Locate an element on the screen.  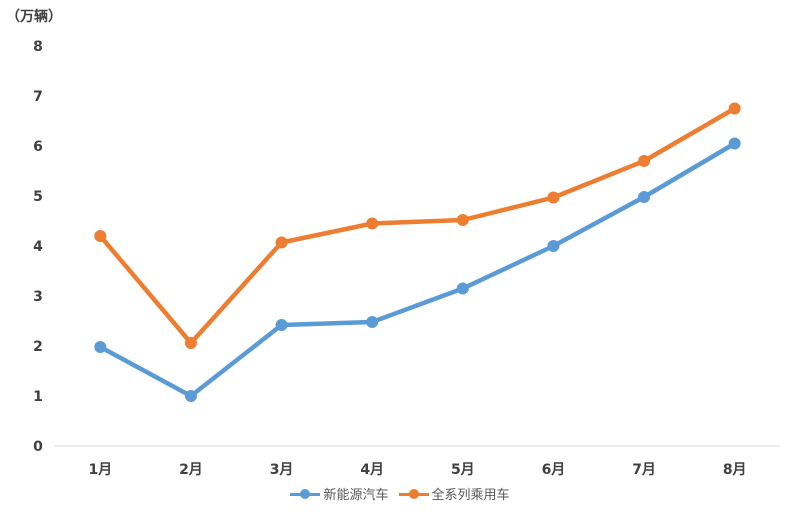
legend-label-series-1: 新能源汽车 is located at coordinates (356, 495).